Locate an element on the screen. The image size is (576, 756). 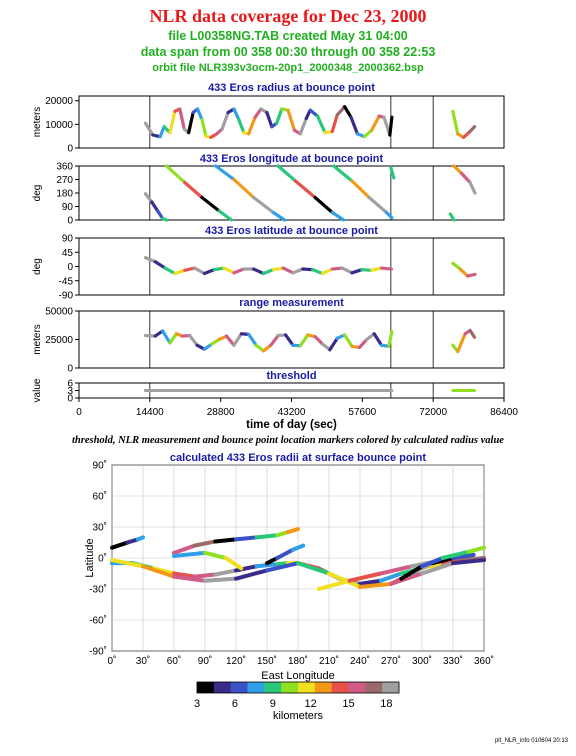
colorbar-tick-label: 3 is located at coordinates (197, 704).